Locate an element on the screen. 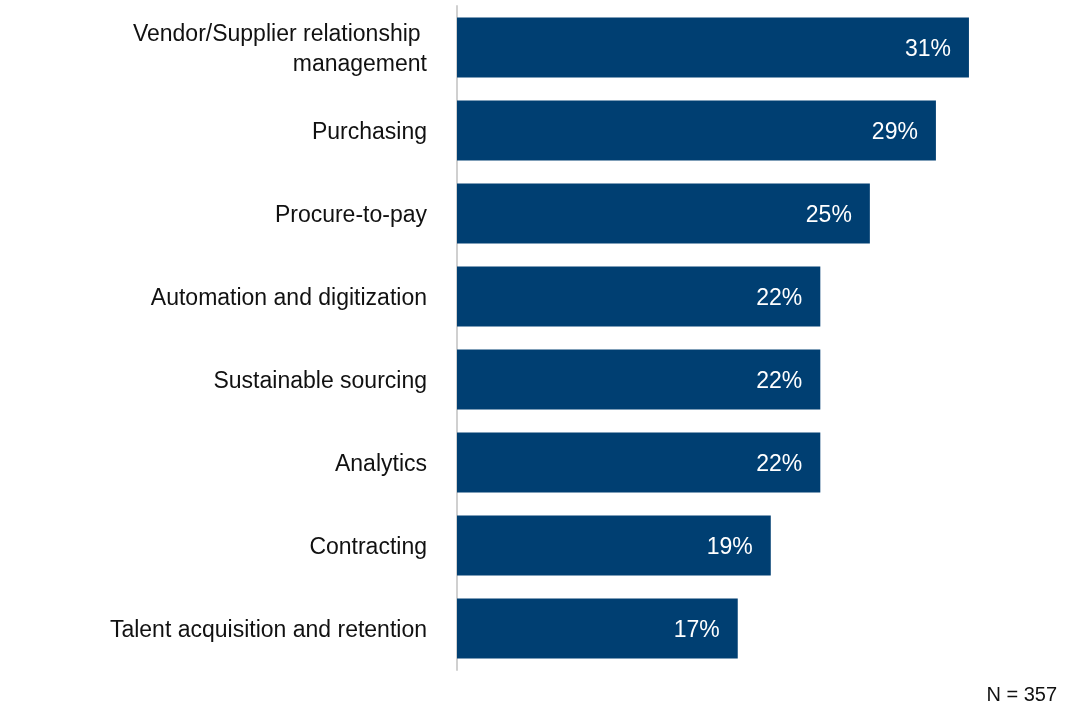 The height and width of the screenshot is (708, 1065). y-tick-label: Vendor/Supplier relationship management is located at coordinates (280, 47).